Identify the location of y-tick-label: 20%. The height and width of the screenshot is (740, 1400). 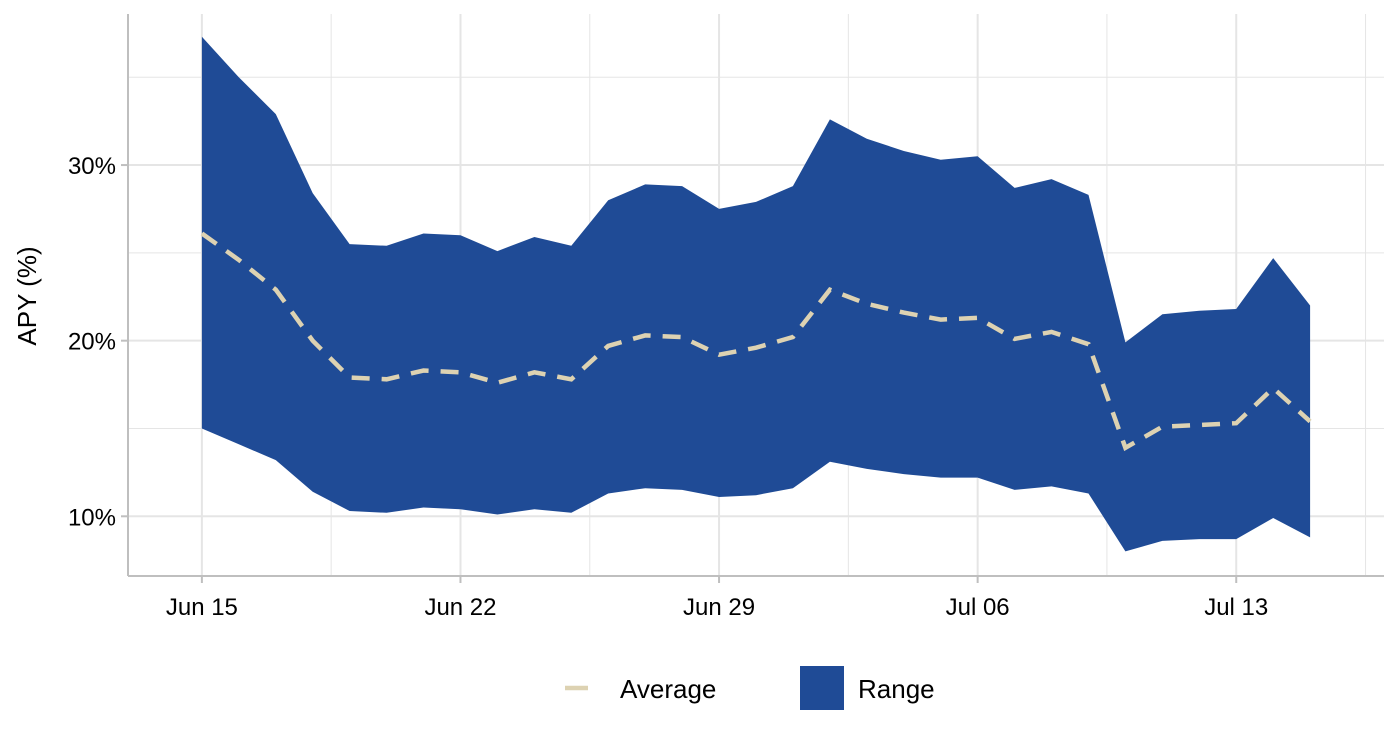
(92, 342).